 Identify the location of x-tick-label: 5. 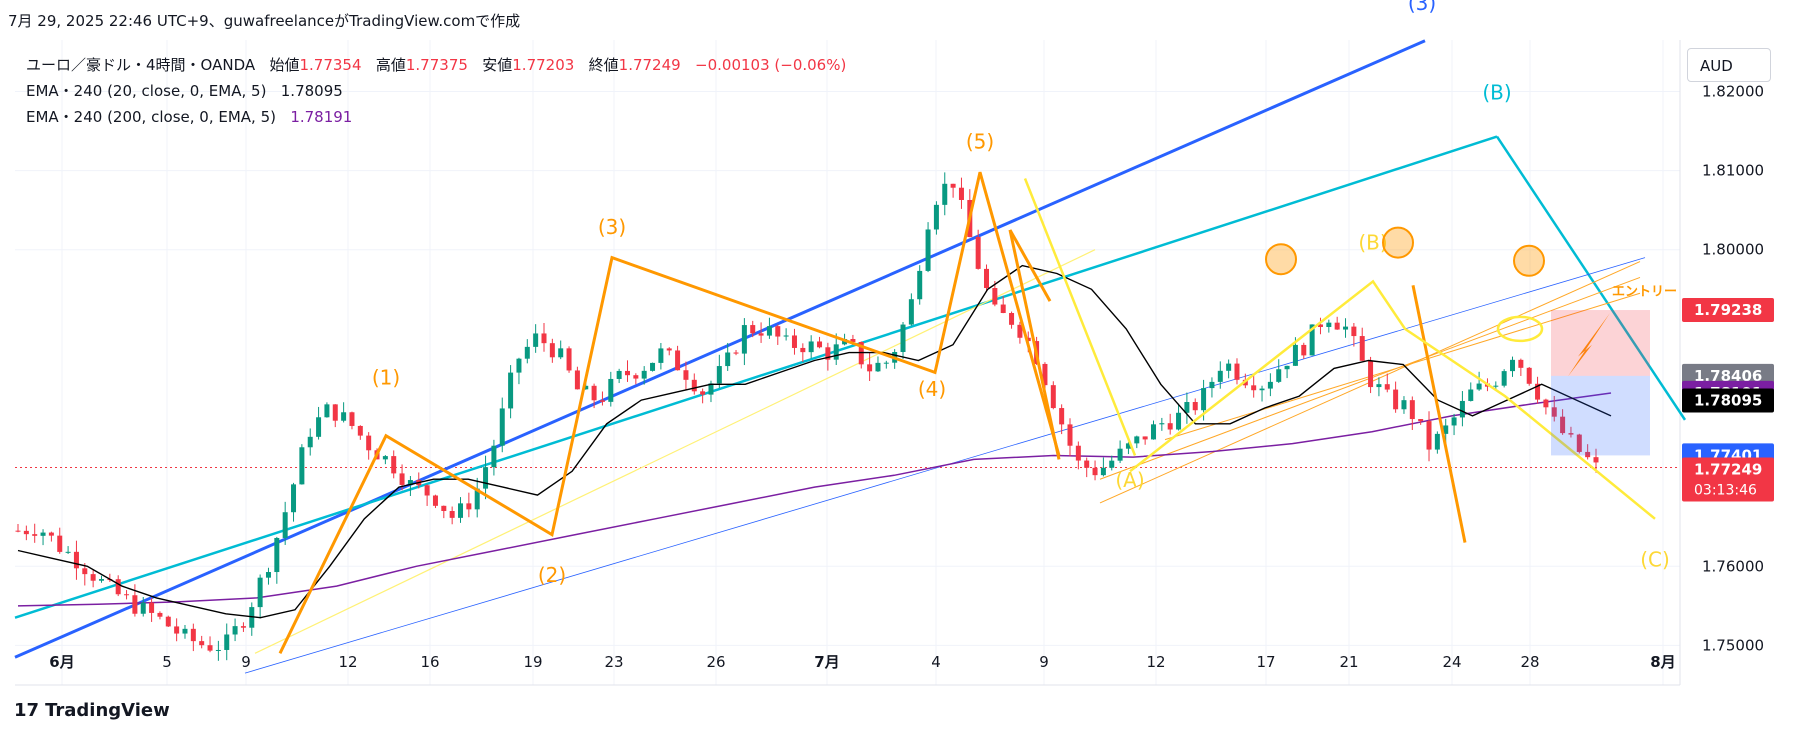
(167, 662).